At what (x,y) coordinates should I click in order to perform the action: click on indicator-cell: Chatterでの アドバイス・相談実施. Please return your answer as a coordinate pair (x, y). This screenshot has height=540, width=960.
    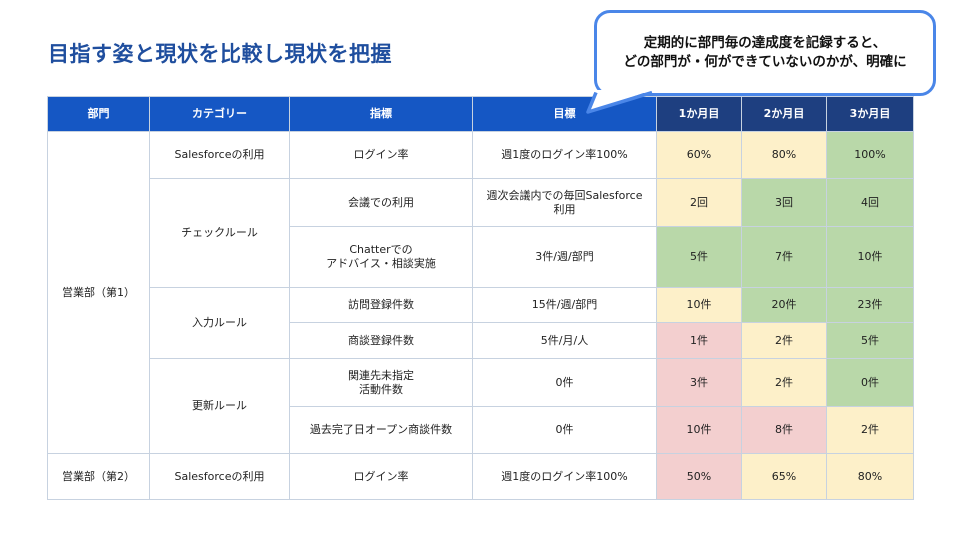
    Looking at the image, I should click on (381, 257).